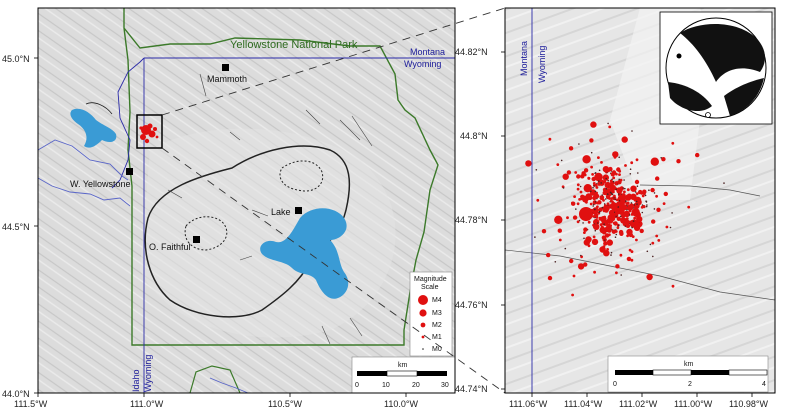 Image resolution: width=790 pixels, height=409 pixels. I want to click on right-scalebar: km 0 2 4, so click(688, 374).